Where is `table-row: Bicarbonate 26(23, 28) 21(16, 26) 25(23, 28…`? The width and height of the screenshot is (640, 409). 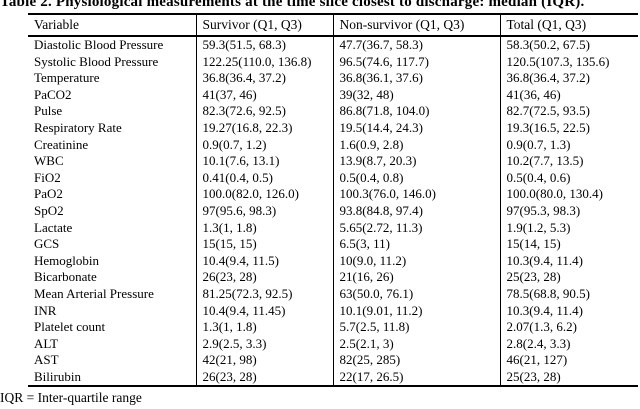
table-row: Bicarbonate 26(23, 28) 21(16, 26) 25(23, 28… is located at coordinates (333, 277).